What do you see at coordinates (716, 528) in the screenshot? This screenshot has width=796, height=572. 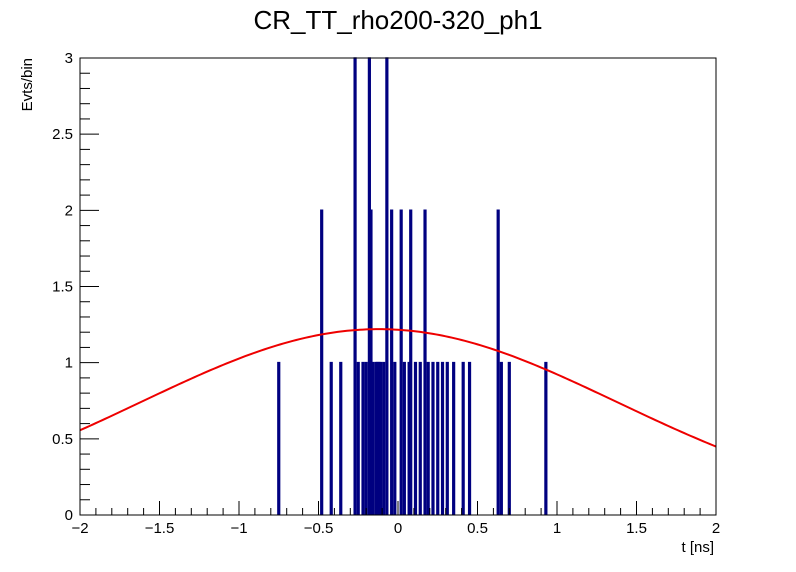 I see `x-tick-label: 2` at bounding box center [716, 528].